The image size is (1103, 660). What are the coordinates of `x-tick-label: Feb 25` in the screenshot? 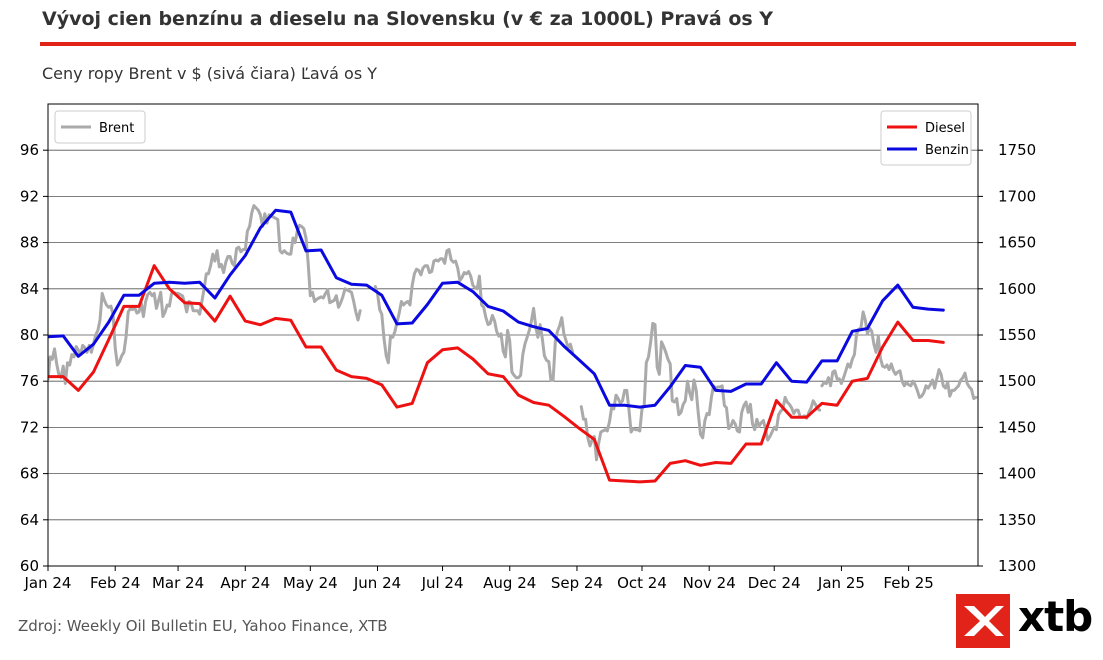 It's located at (908, 583).